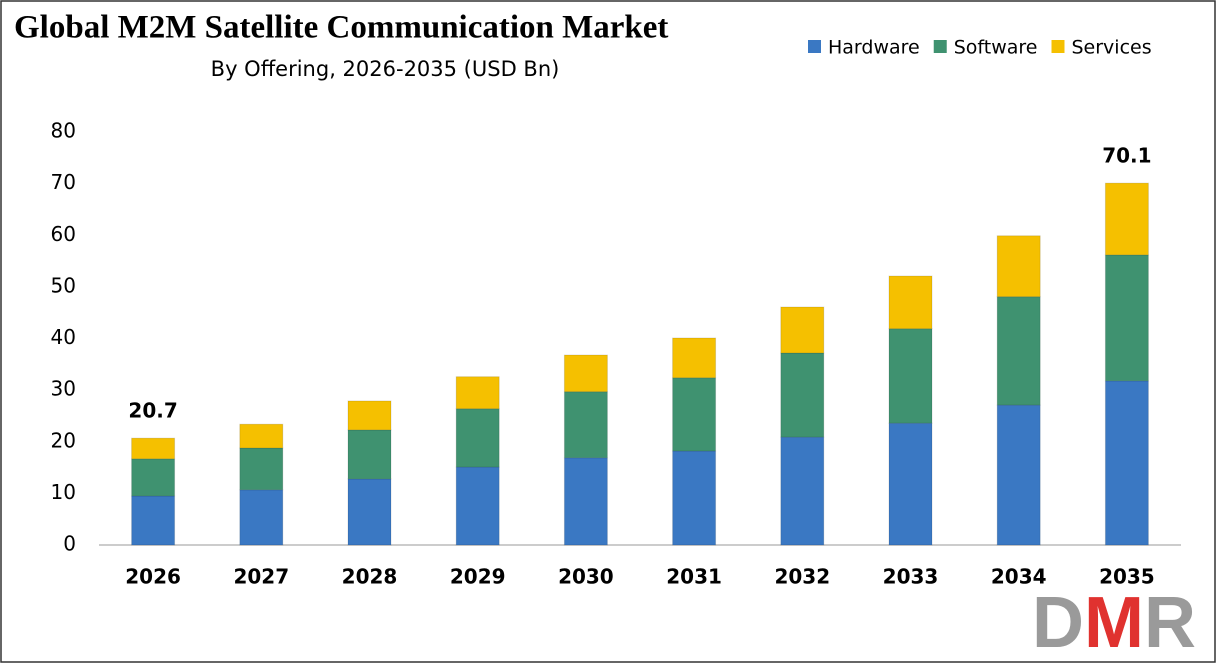  Describe the element at coordinates (63, 131) in the screenshot. I see `y-tick-label: 80` at that location.